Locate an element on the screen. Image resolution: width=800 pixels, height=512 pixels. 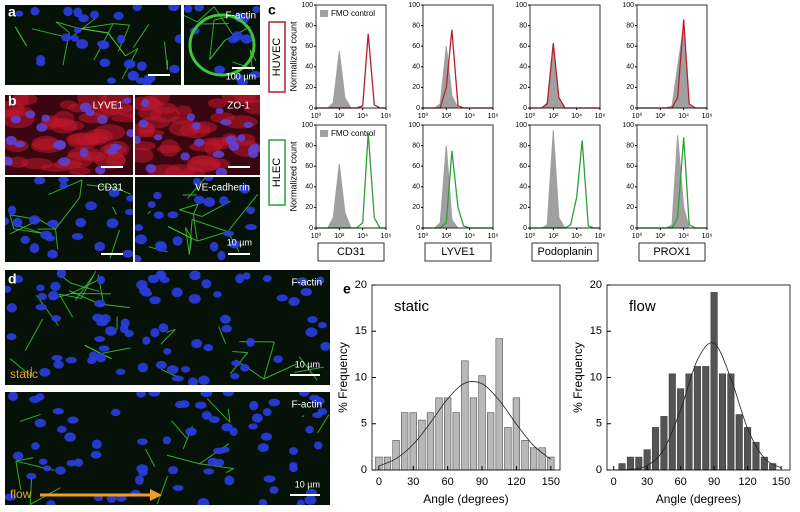
x-tick-label: 10⁴ is located at coordinates (683, 236).